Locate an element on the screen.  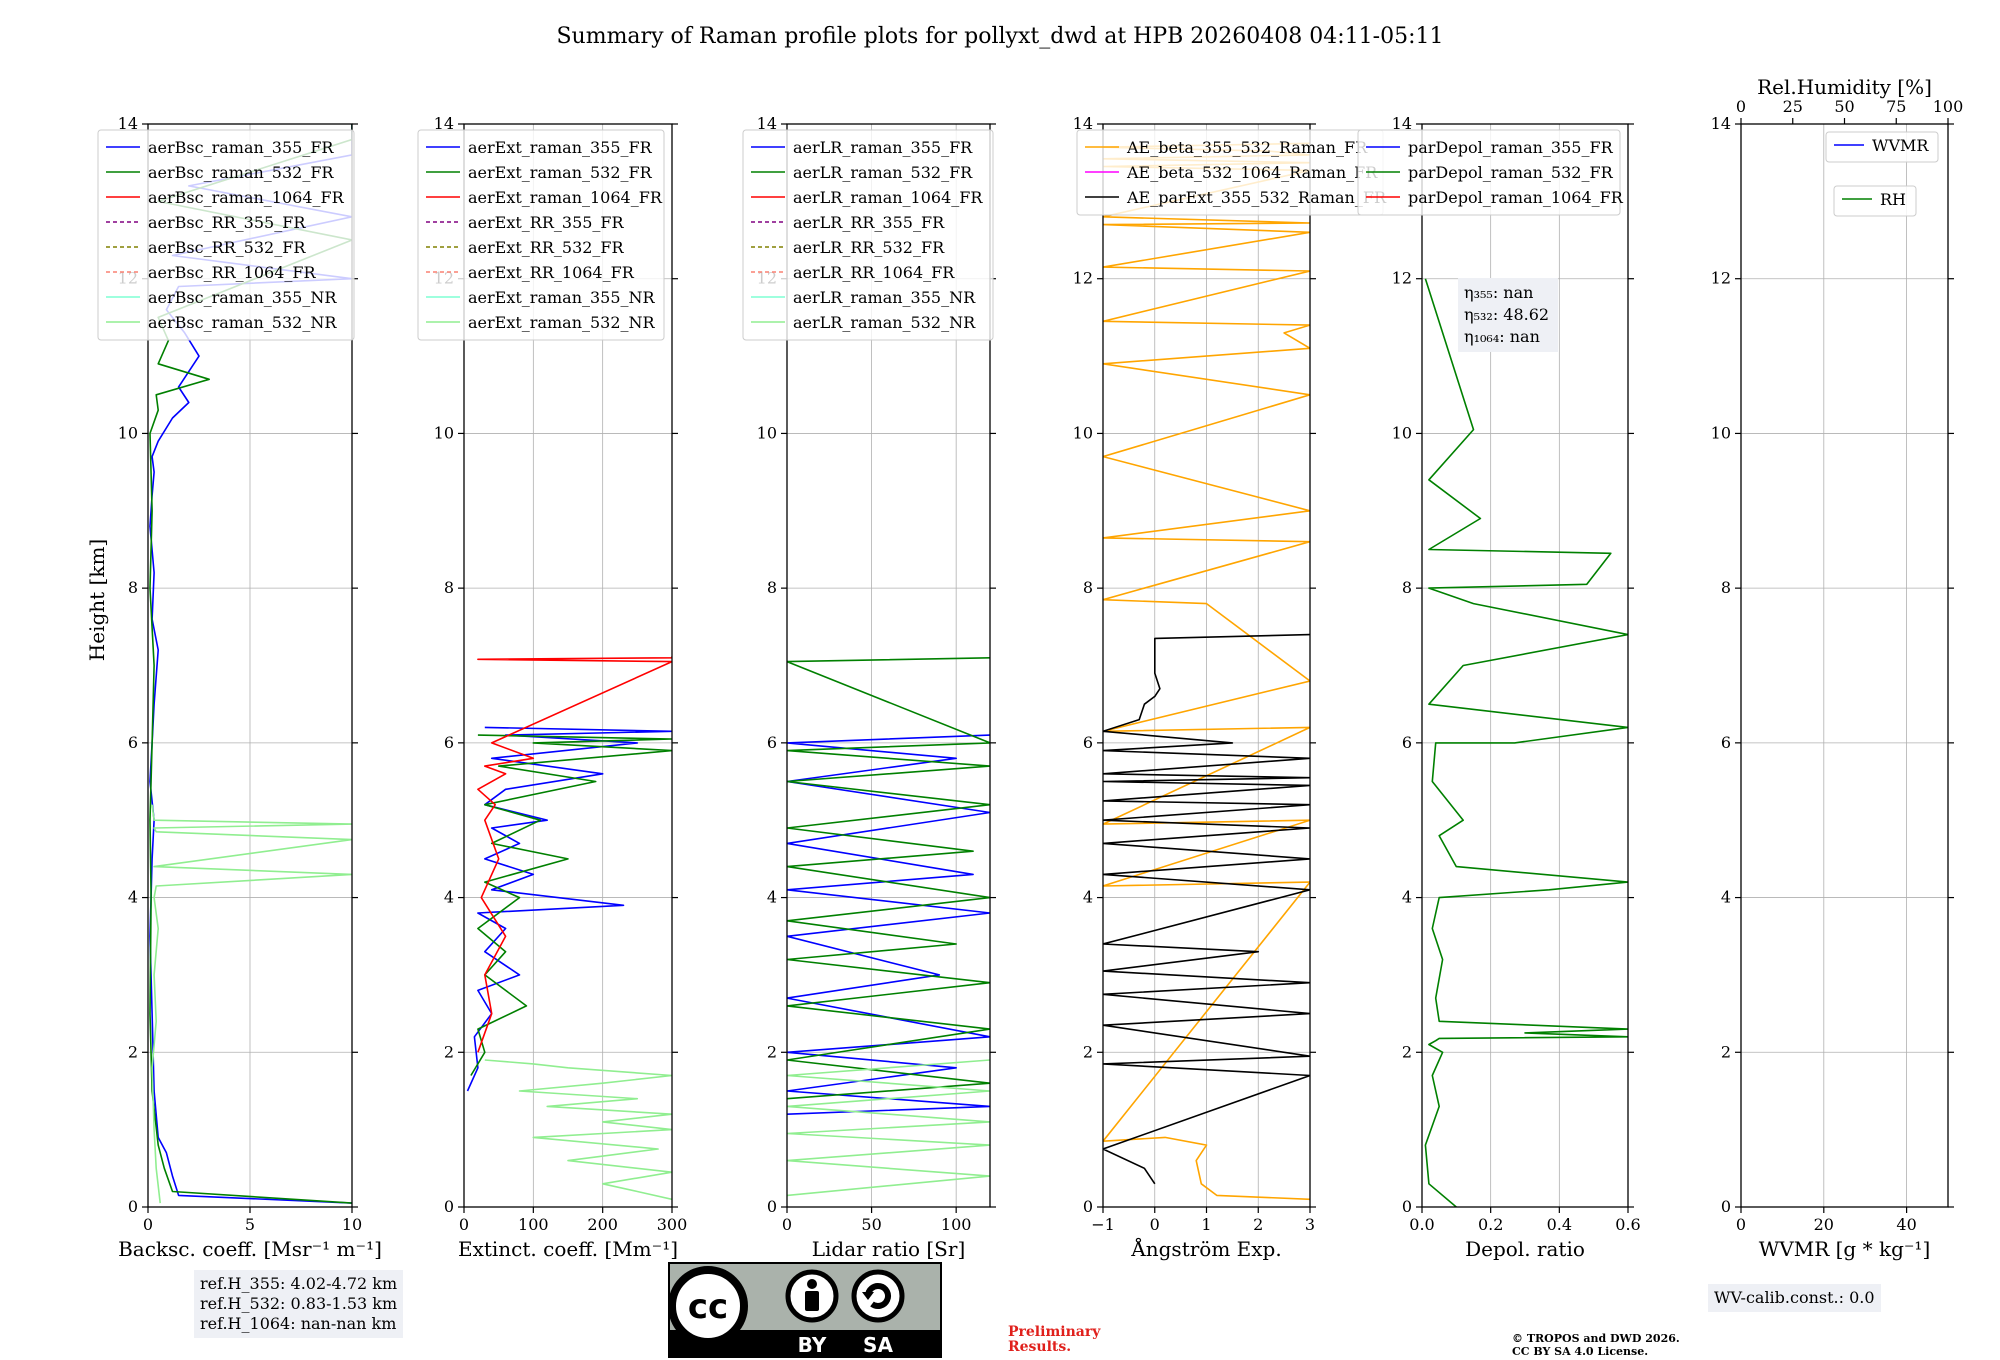
y-axis-label: Height [km] is located at coordinates (97, 600).